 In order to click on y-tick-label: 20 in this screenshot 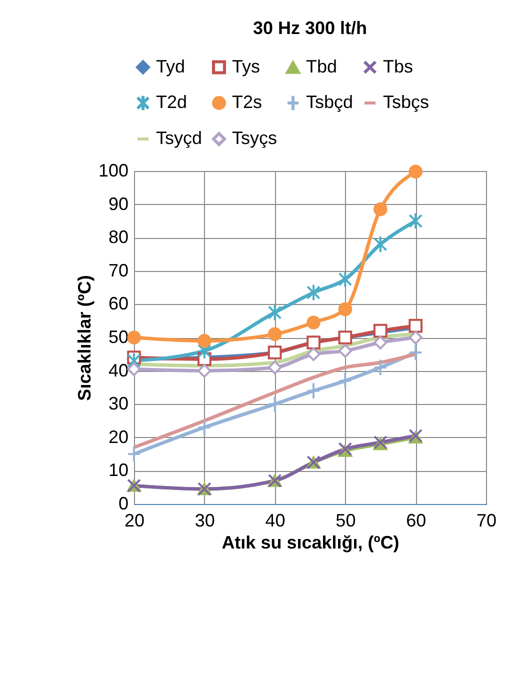, I will do `click(118, 436)`.